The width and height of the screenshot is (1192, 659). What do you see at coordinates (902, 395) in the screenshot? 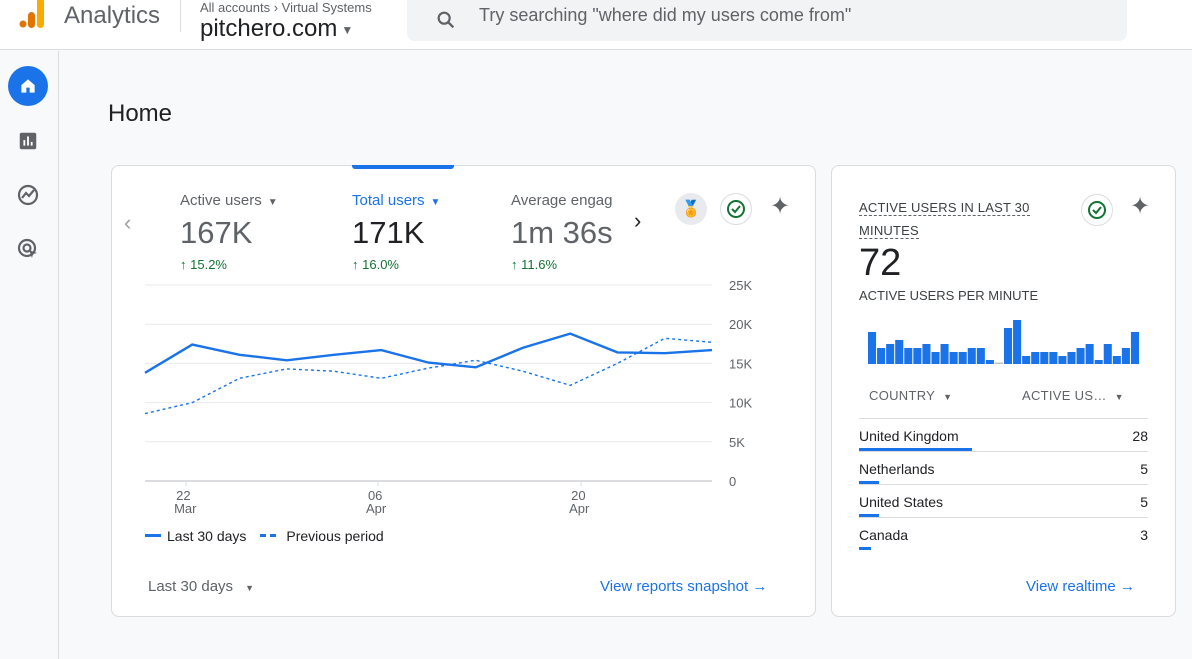
I see `col-label: COUNTRY` at bounding box center [902, 395].